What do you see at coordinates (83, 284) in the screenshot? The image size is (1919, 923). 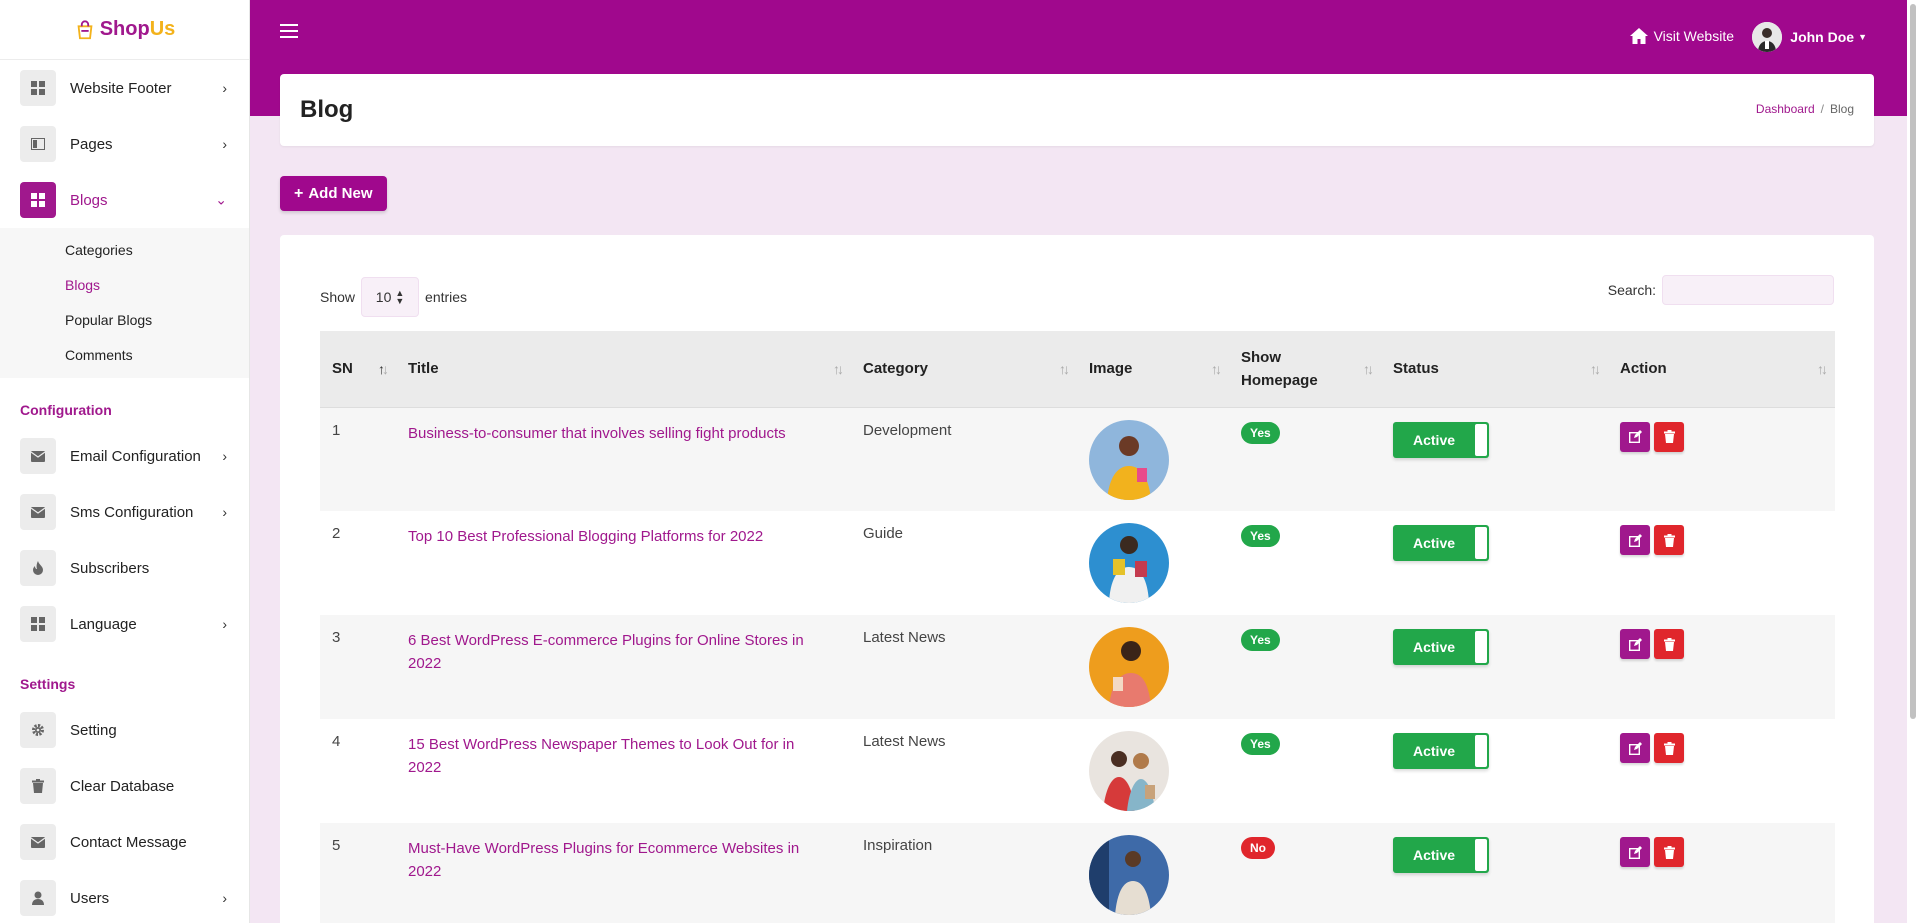 I see `submenu-item-blogs: Blogs` at bounding box center [83, 284].